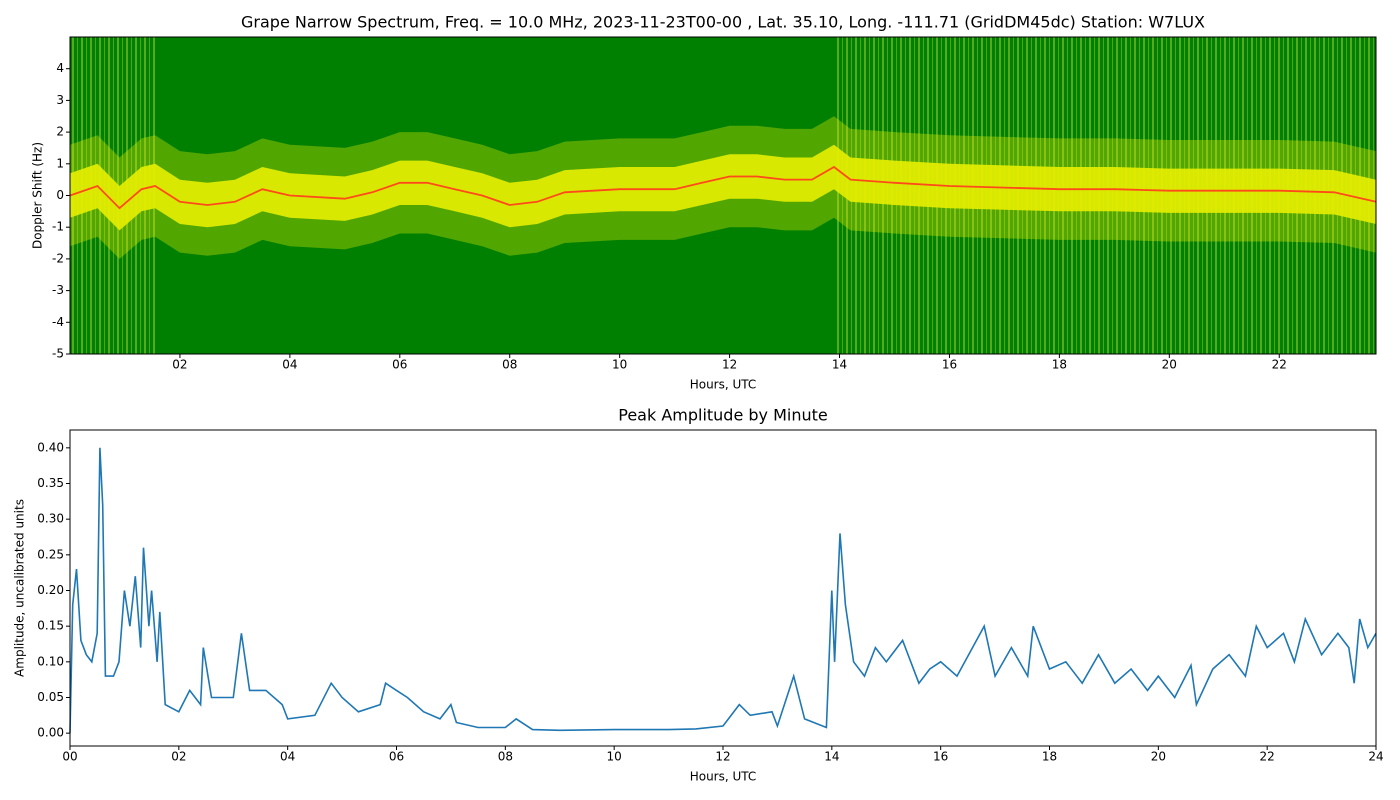 This screenshot has height=800, width=1400. What do you see at coordinates (50, 483) in the screenshot?
I see `y-tick-label: 0.35` at bounding box center [50, 483].